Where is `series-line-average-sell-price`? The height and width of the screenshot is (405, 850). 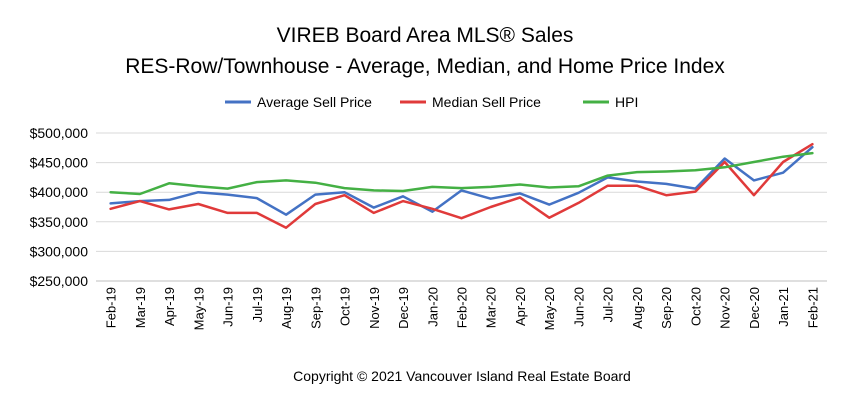 series-line-average-sell-price is located at coordinates (461, 180).